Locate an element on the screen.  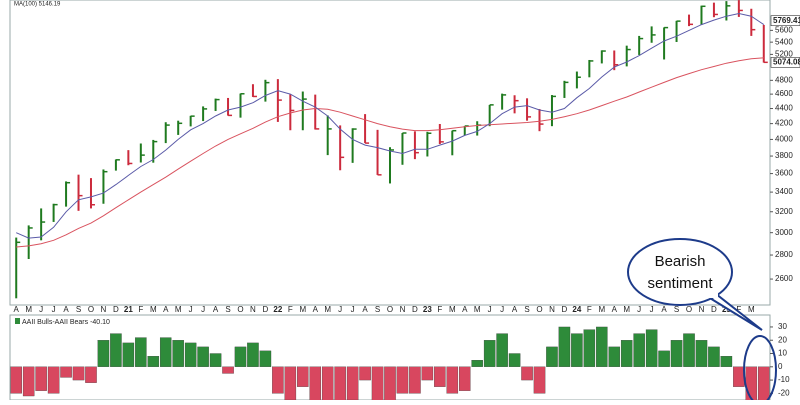
x-tick-label: 25 is located at coordinates (726, 309).